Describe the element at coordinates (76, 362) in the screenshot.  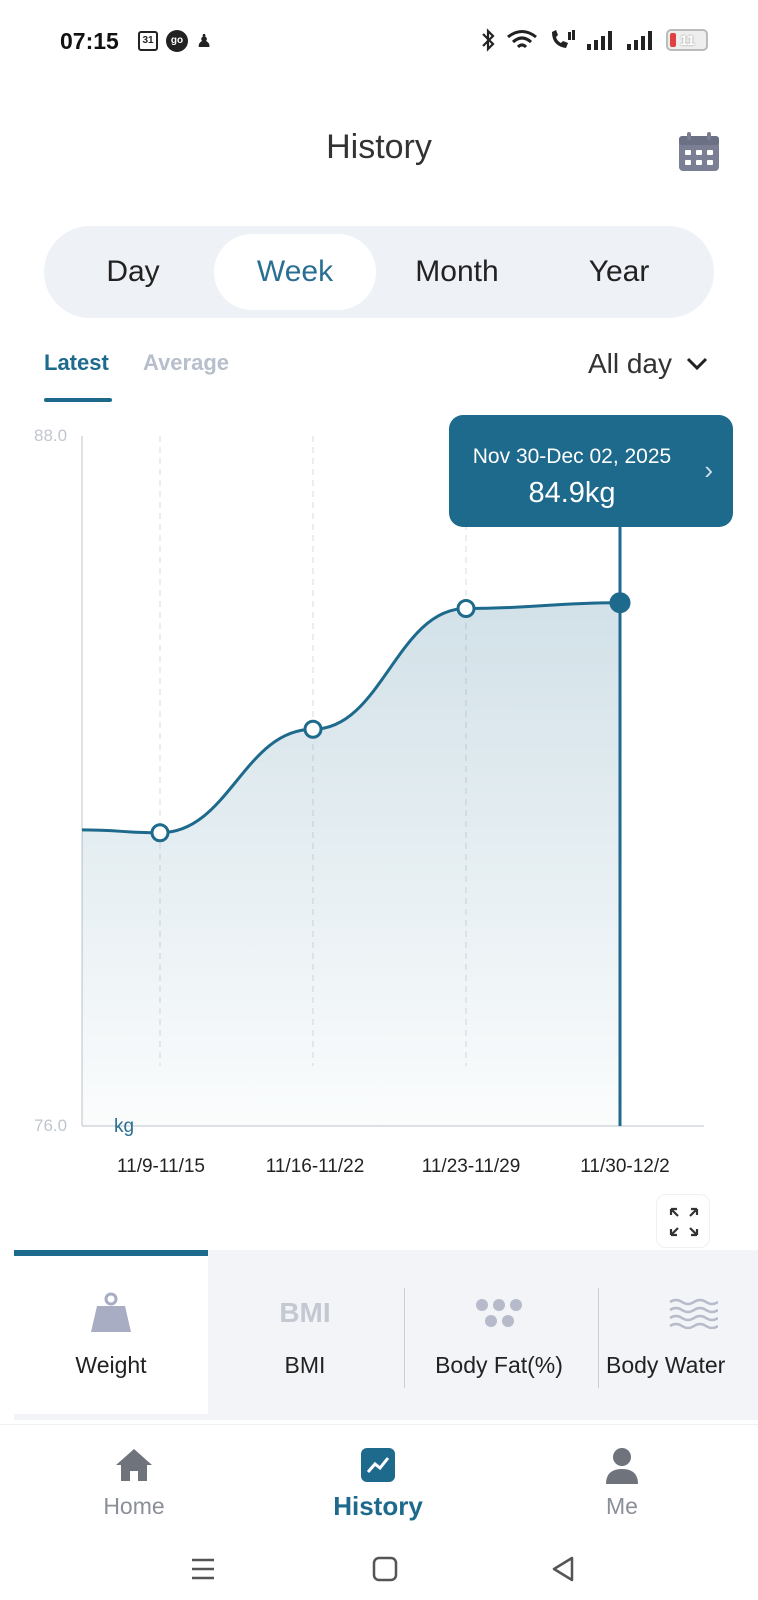
I see `tab-latest: Latest` at that location.